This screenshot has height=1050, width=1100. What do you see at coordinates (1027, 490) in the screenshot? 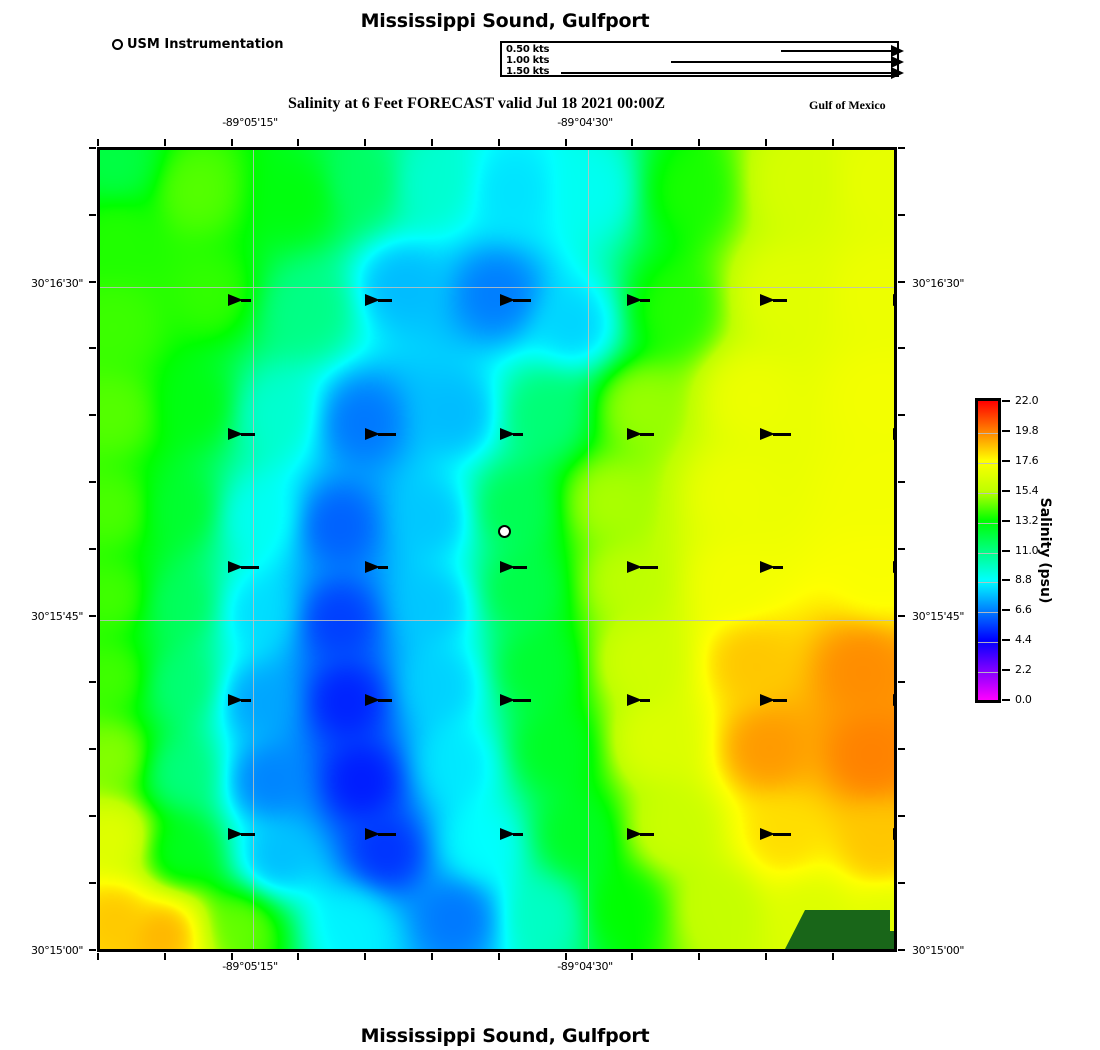
I see `colorbar-tick-label: 15.4` at bounding box center [1027, 490].